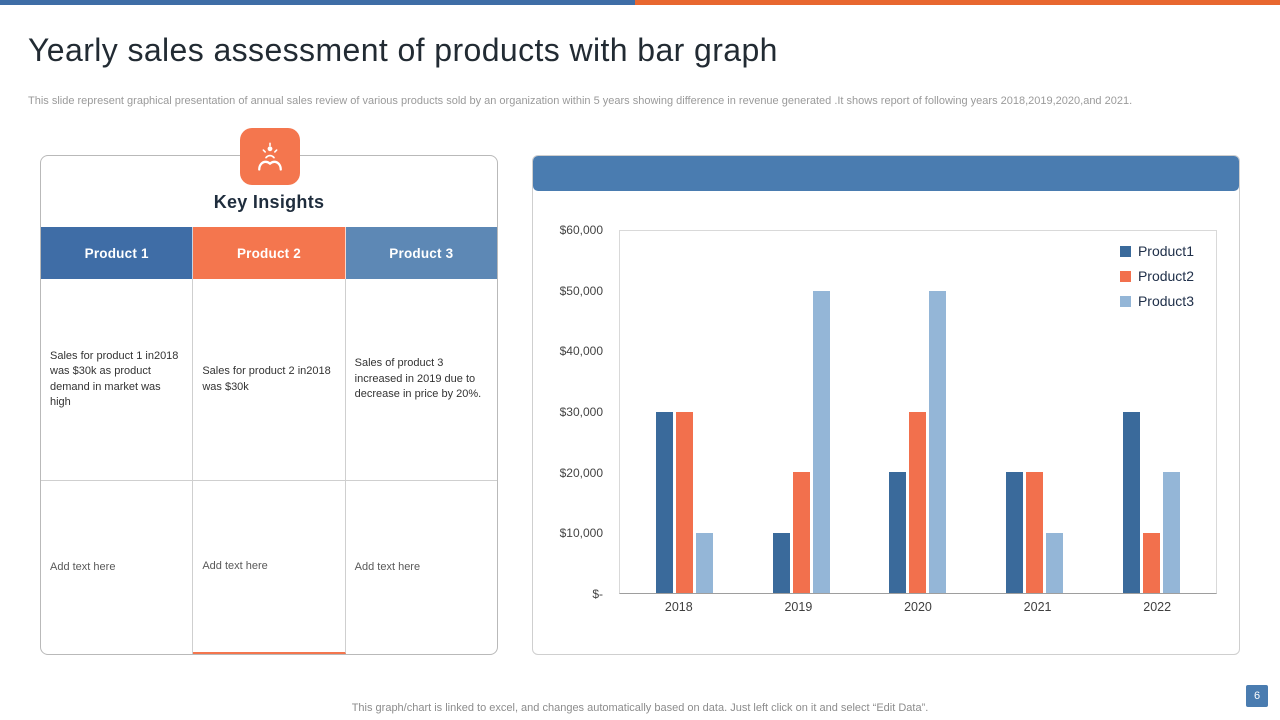 The image size is (1280, 720). Describe the element at coordinates (918, 502) in the screenshot. I see `bar-product2-2020` at that location.